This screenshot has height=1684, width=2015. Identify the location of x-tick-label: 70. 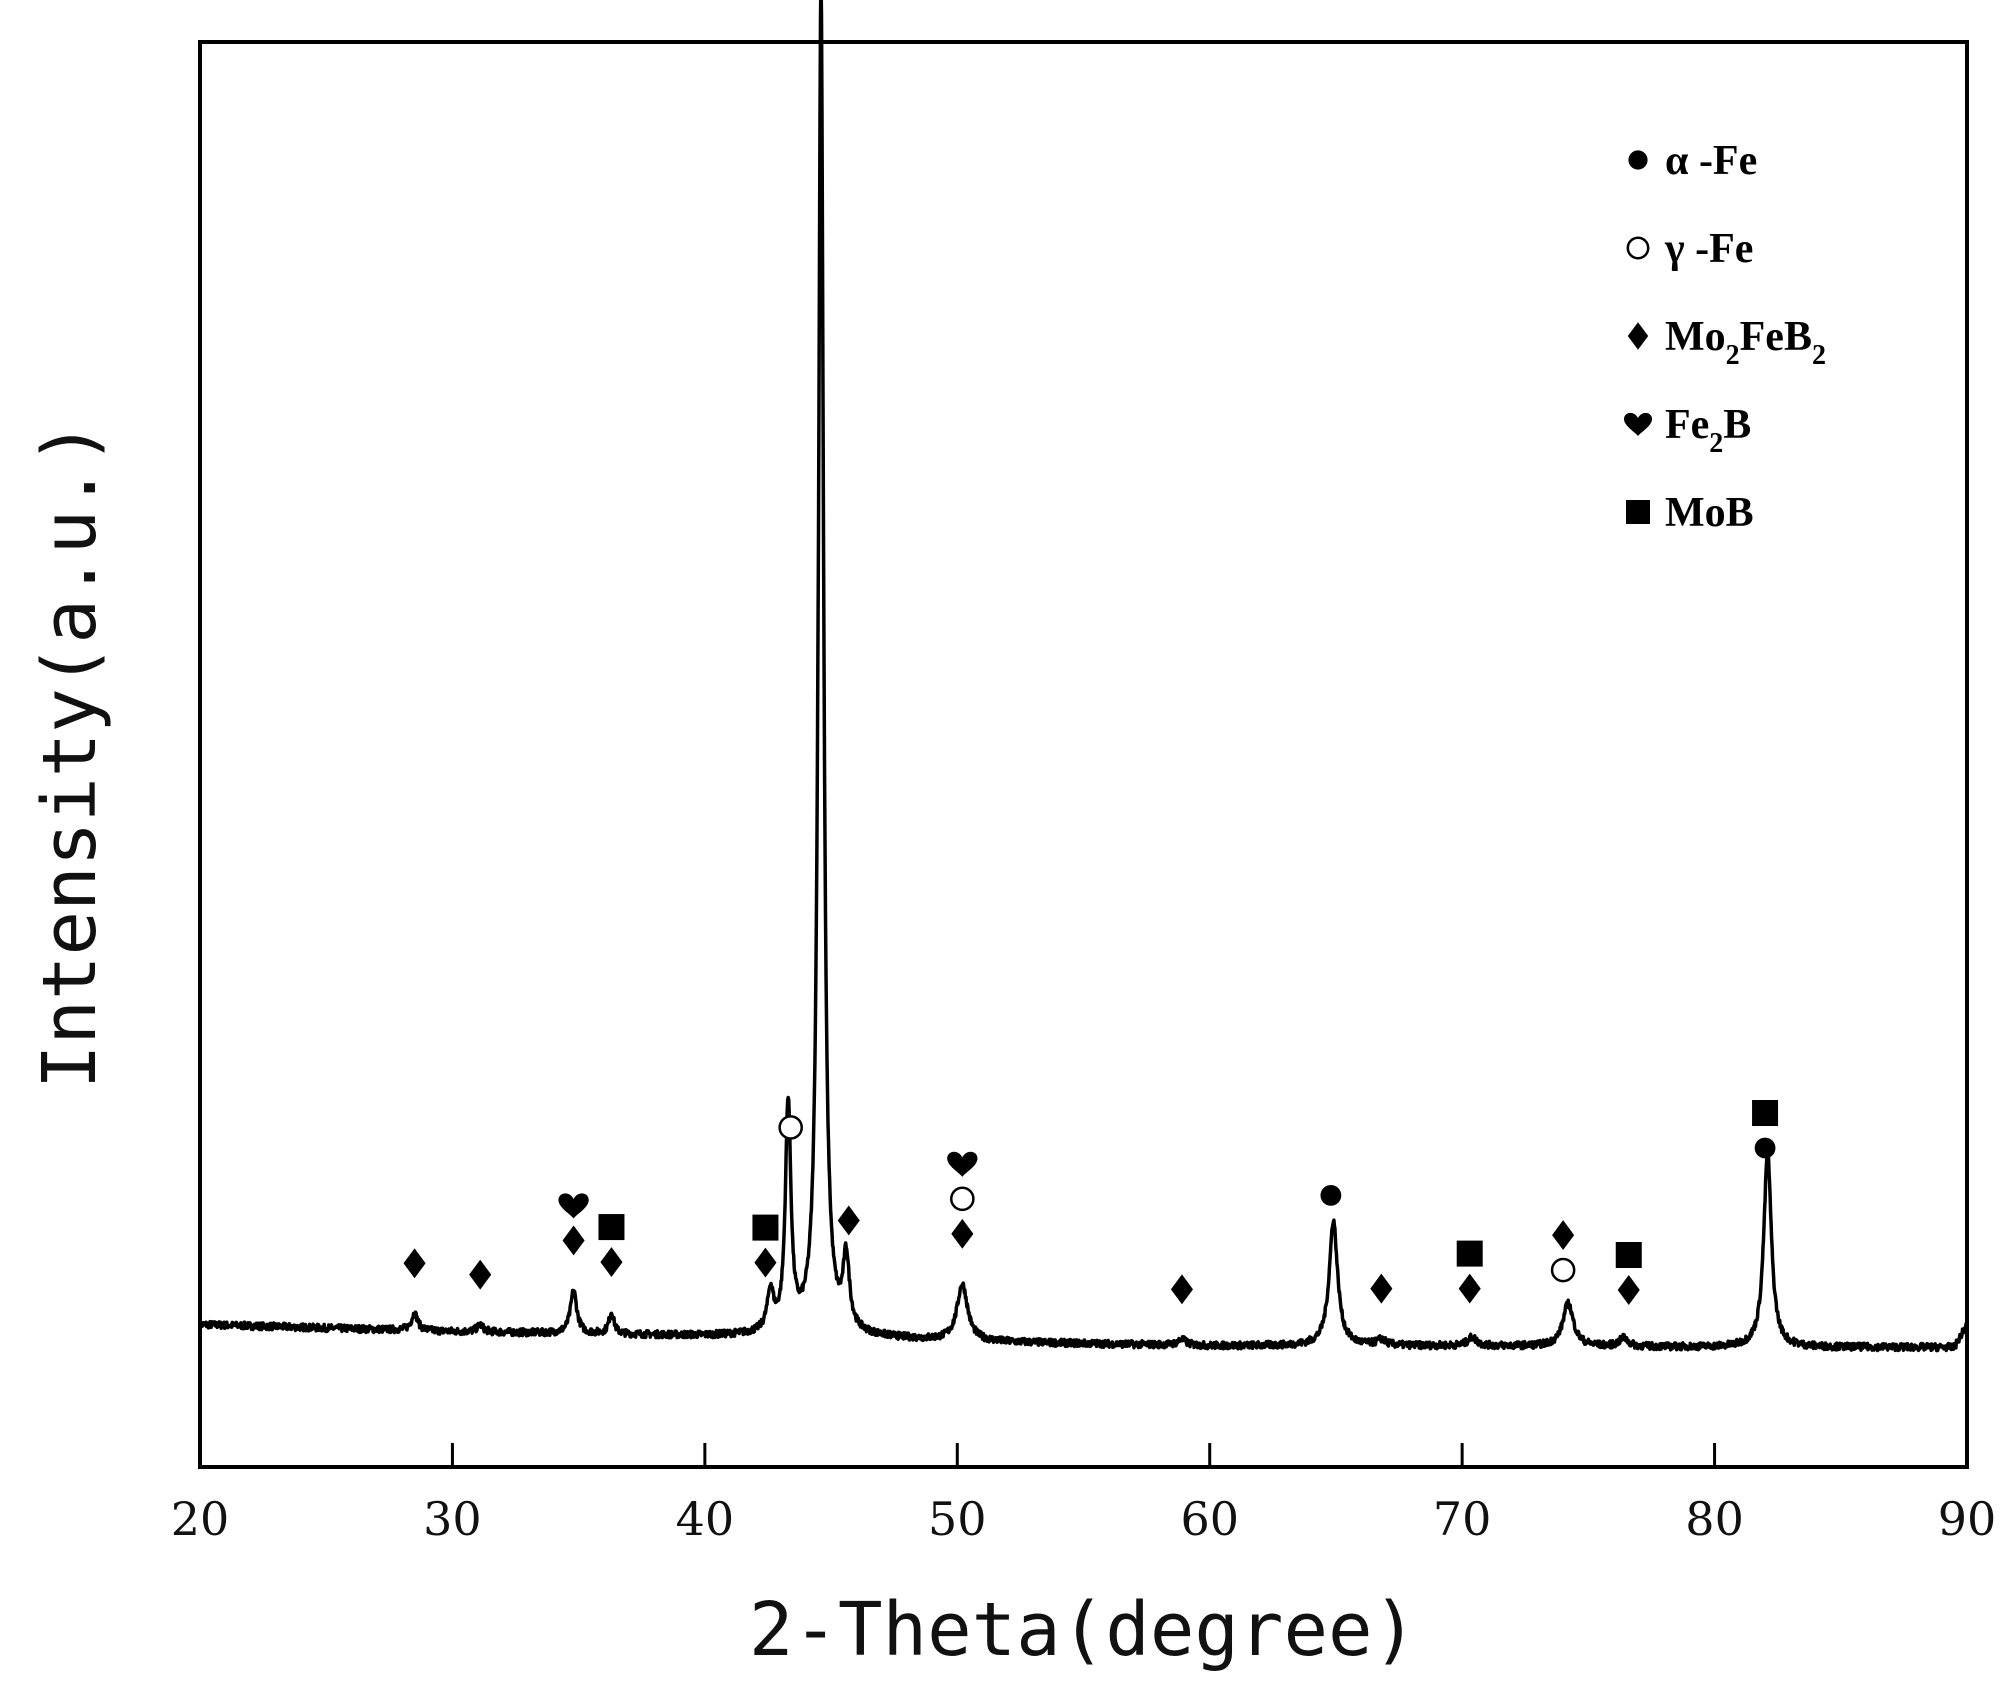
(1462, 1519).